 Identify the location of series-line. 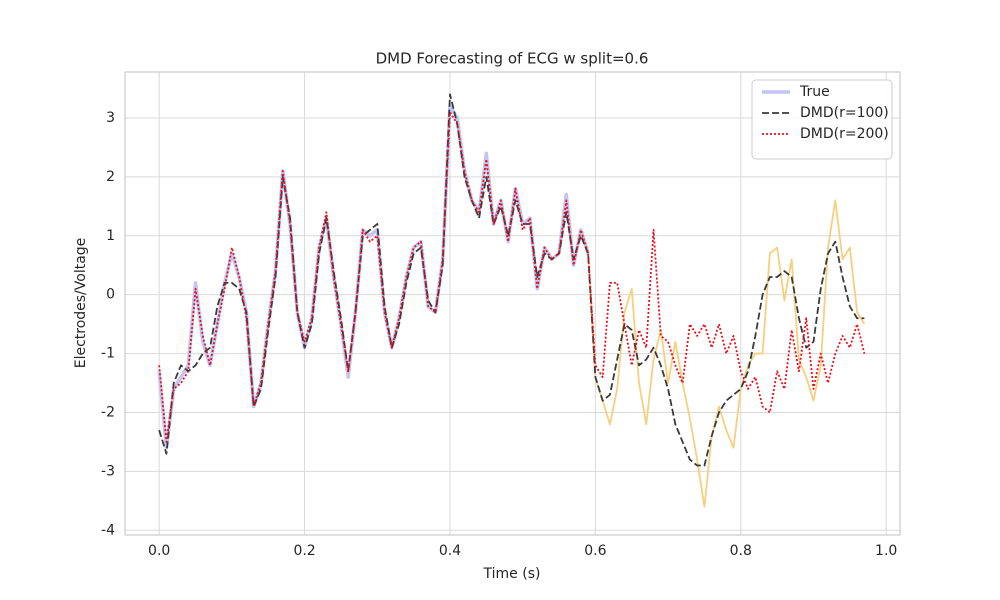
(726, 353).